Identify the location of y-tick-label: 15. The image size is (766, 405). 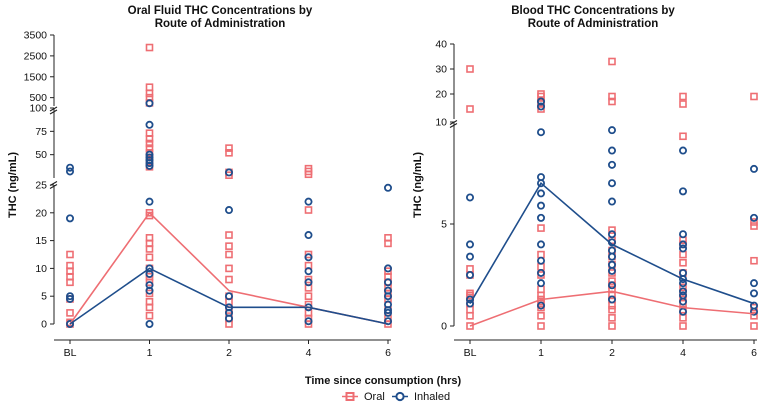
(41, 241).